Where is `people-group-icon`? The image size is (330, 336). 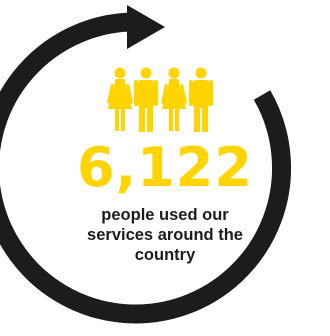 people-group-icon is located at coordinates (160, 99).